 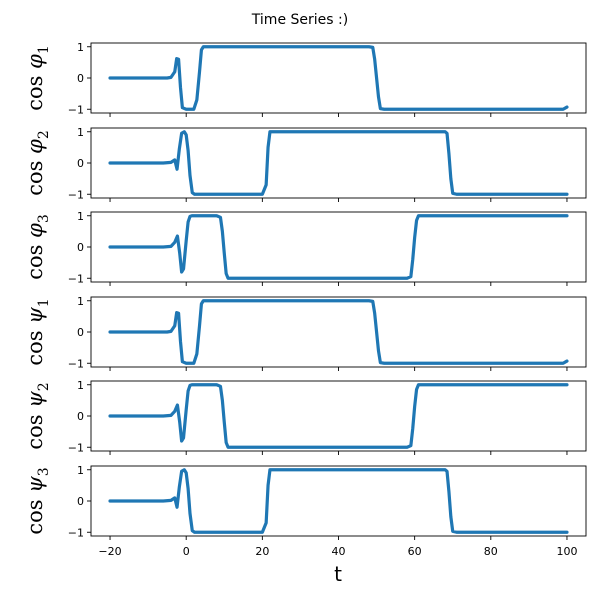 What do you see at coordinates (415, 551) in the screenshot?
I see `x-tick-label: 60` at bounding box center [415, 551].